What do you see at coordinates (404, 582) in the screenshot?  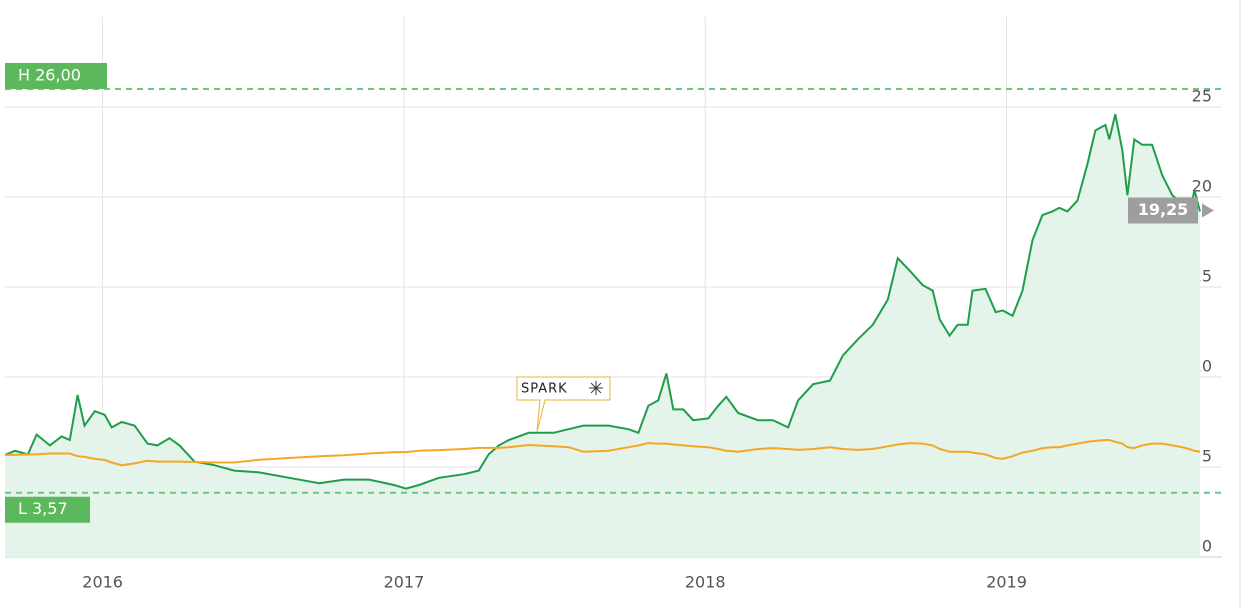 I see `x-tick-label: 2017` at bounding box center [404, 582].